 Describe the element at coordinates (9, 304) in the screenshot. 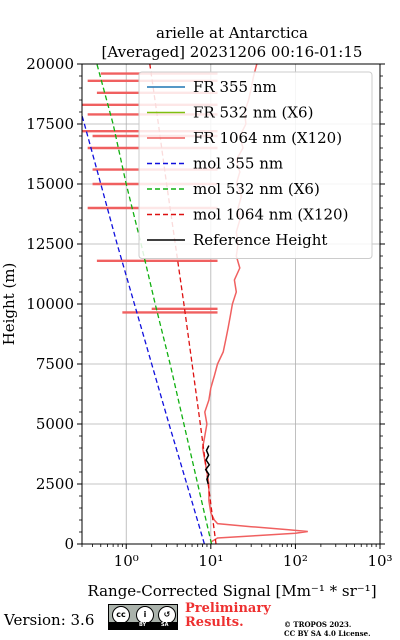

I see `y-axis-label: Height (m)` at that location.